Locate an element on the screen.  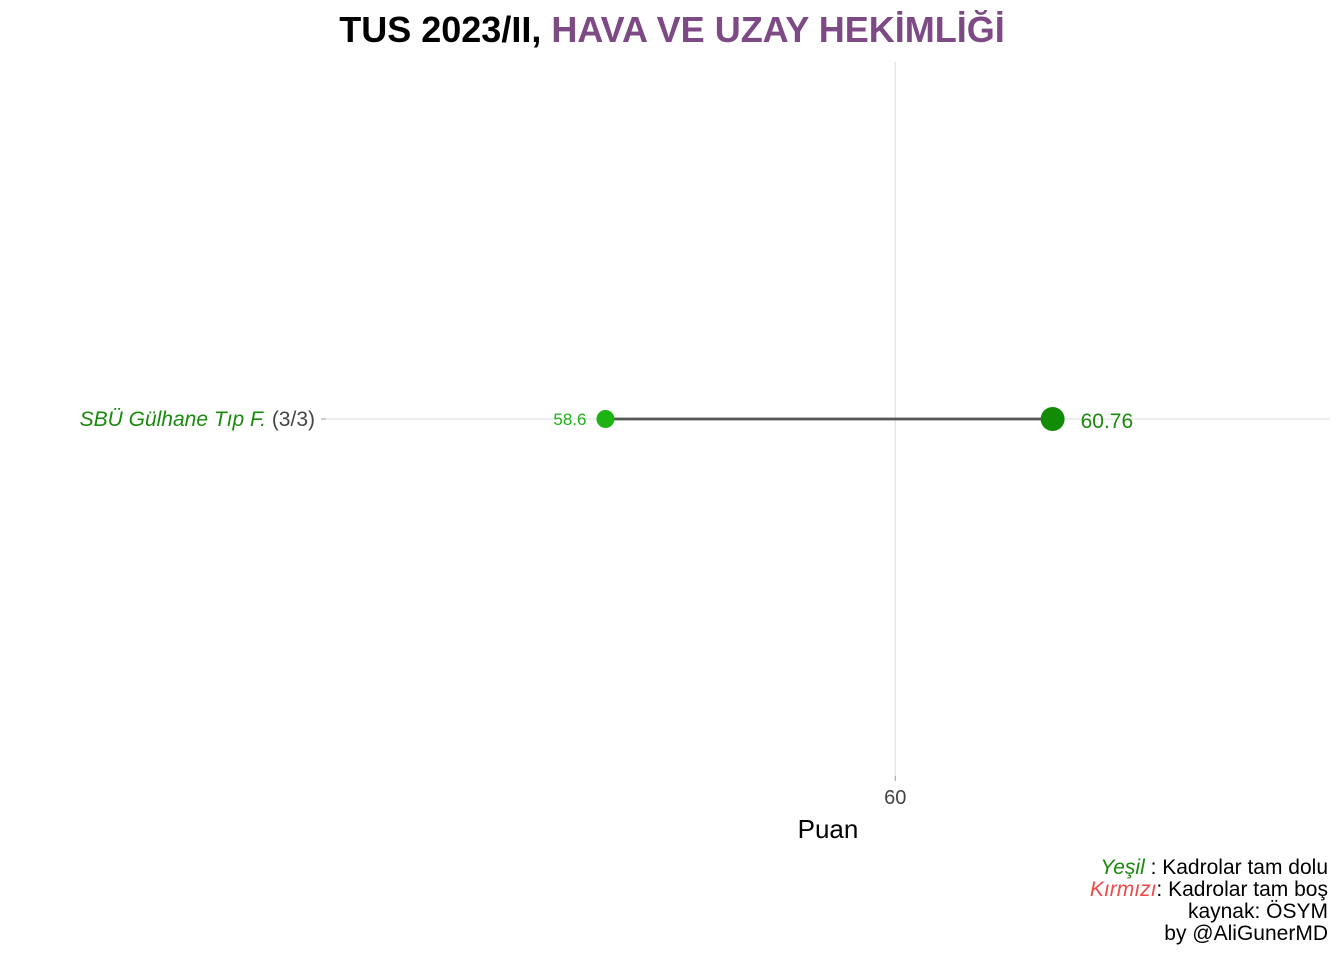
min-point is located at coordinates (605, 419).